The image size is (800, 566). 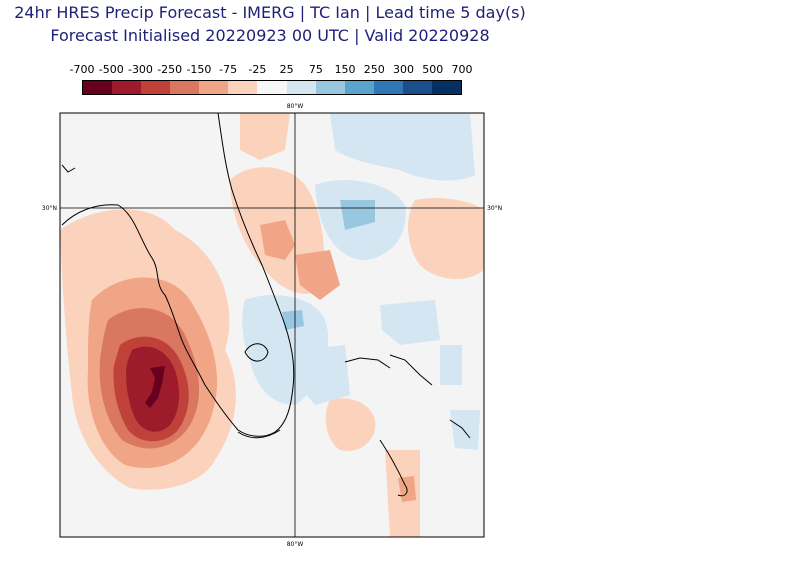 I want to click on colorbar-tick-label: 300, so click(x=404, y=69).